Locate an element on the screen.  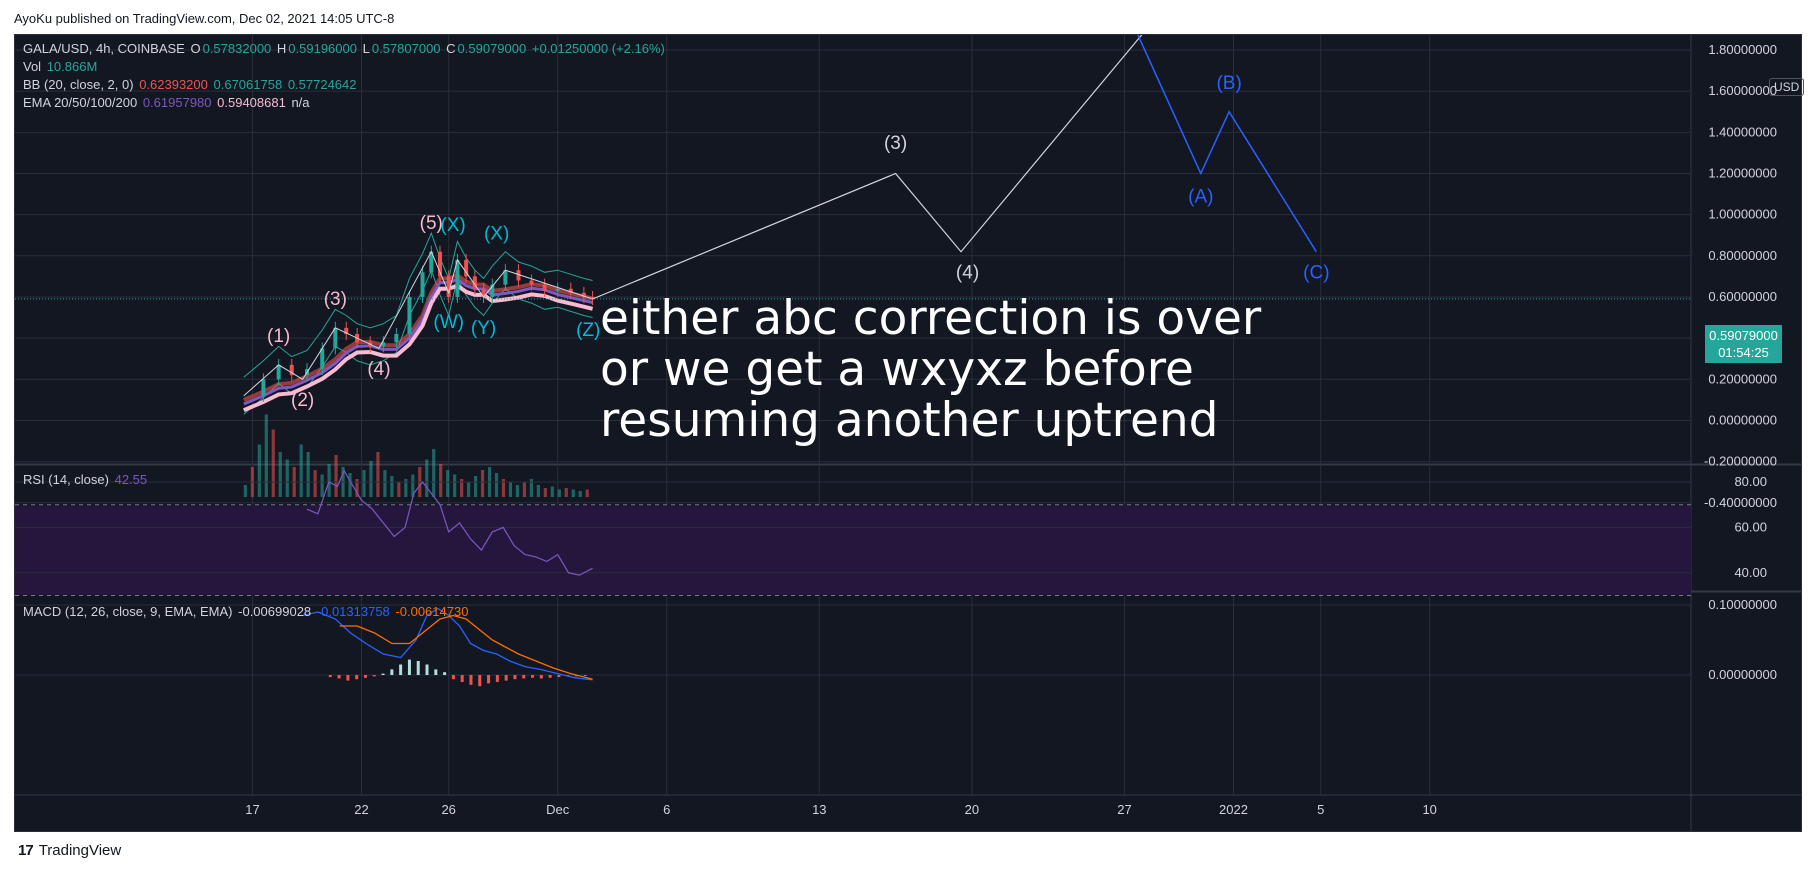
wave-label-pink: (2) is located at coordinates (302, 400).